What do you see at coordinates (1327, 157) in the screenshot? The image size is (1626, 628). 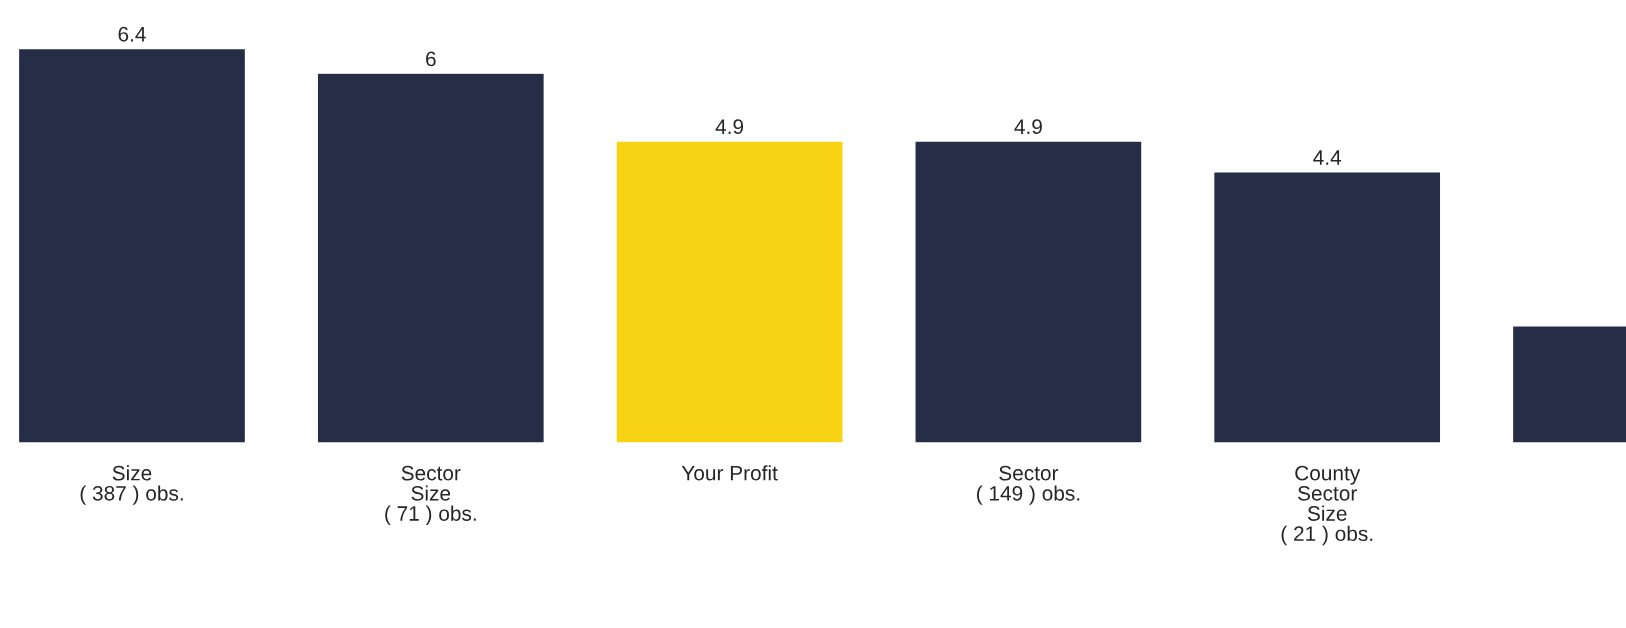 I see `data-label: 4.4` at bounding box center [1327, 157].